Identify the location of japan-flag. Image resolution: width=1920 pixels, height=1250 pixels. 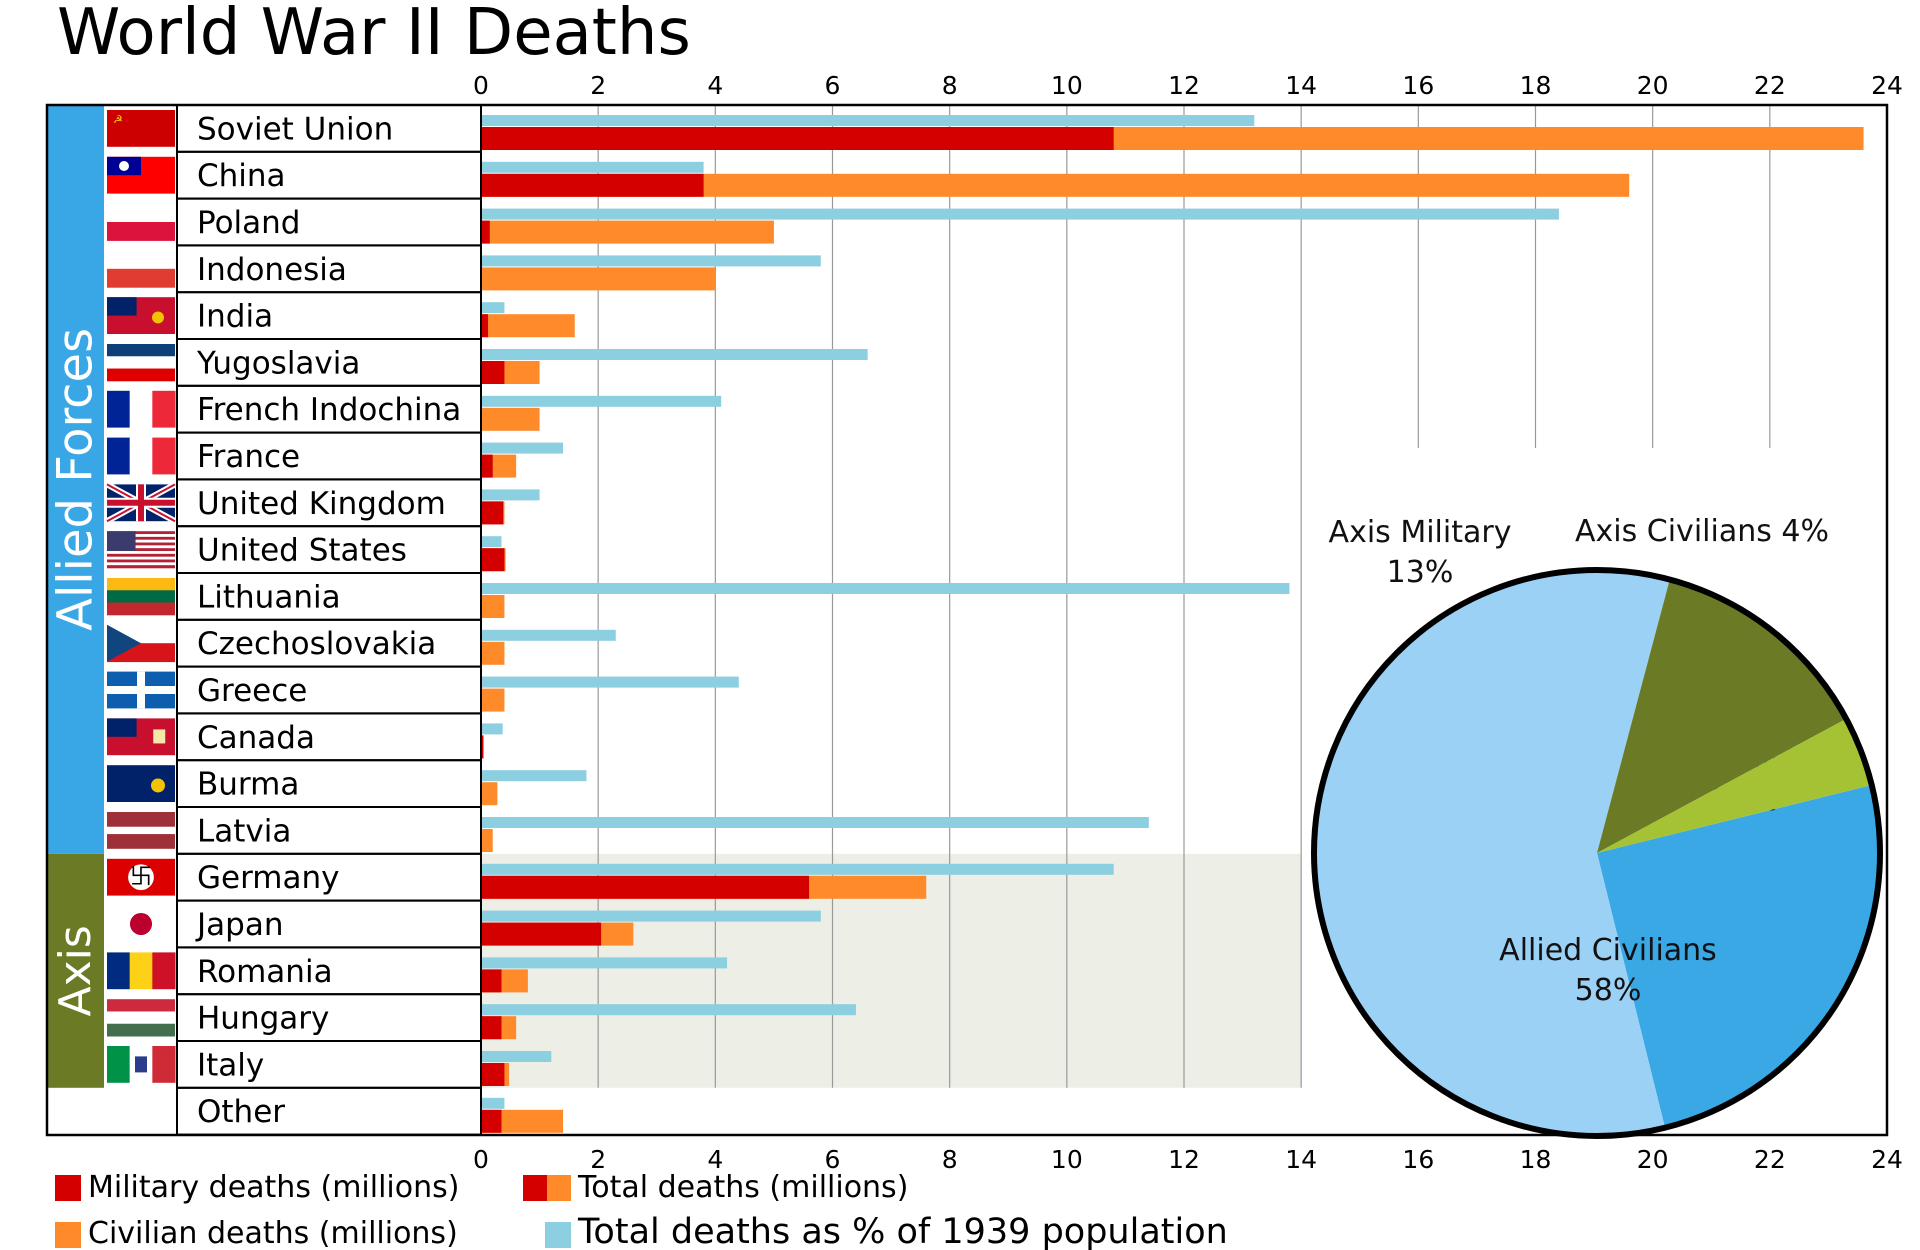
(141, 924).